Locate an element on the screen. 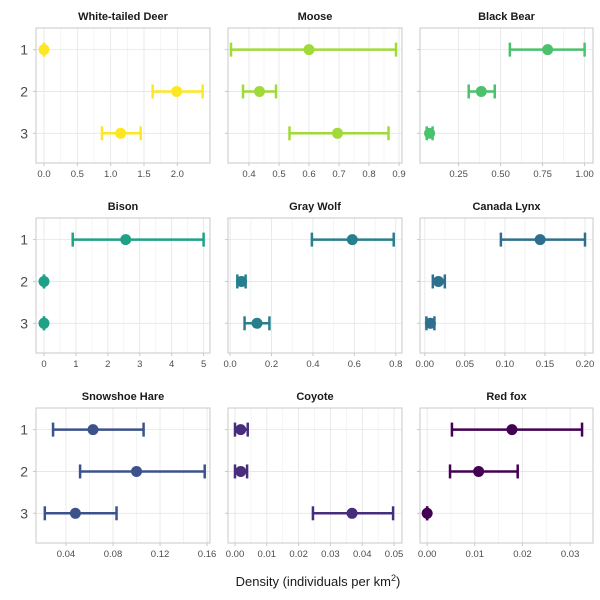  panel-black-bear: Black Bear 0.25 0.50 0.75 1.00 is located at coordinates (505, 95).